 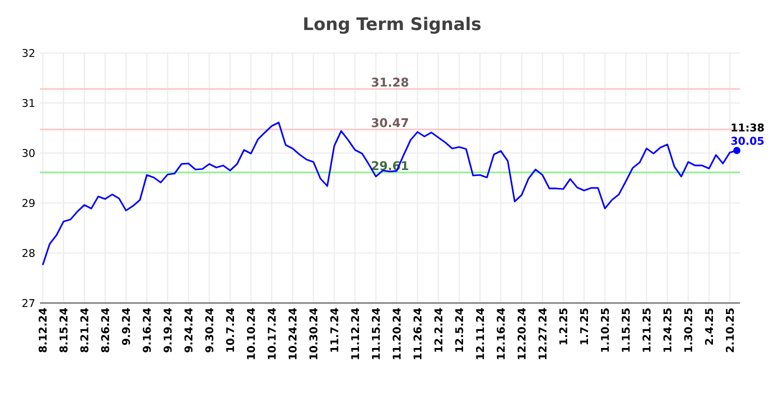 What do you see at coordinates (376, 334) in the screenshot?
I see `x-tick-label: 11.15.24` at bounding box center [376, 334].